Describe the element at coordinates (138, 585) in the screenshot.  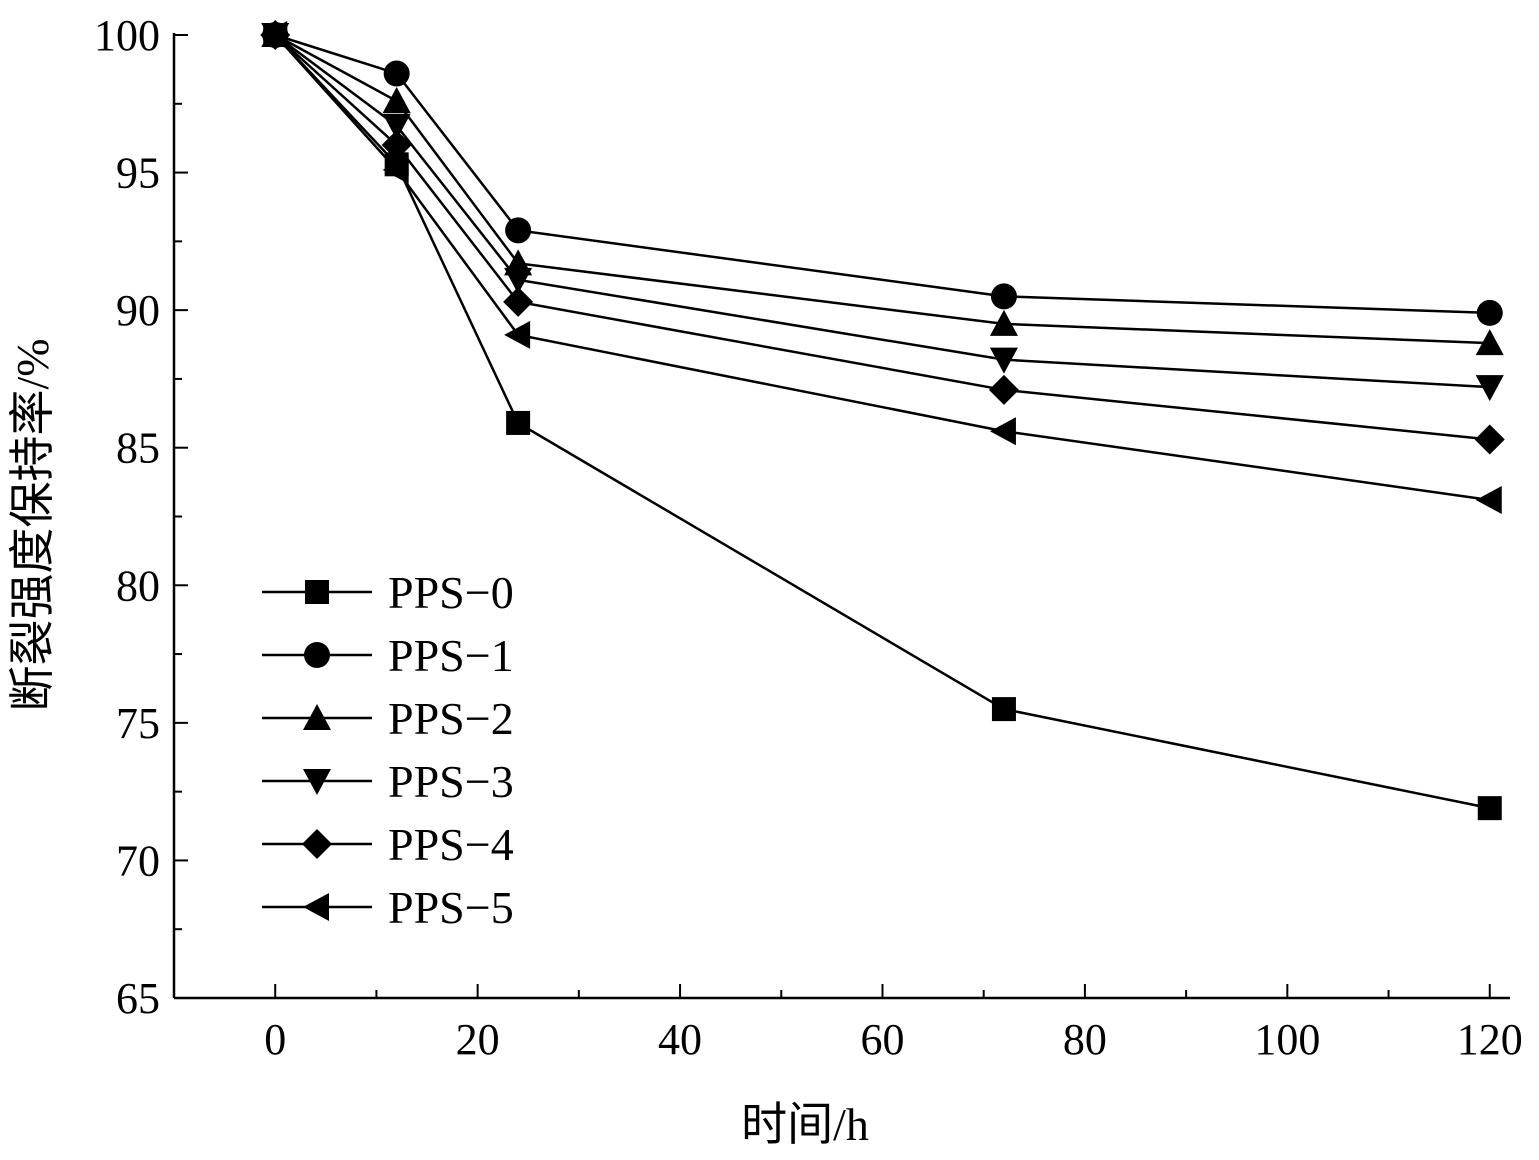
I see `y-tick-label: 80` at that location.